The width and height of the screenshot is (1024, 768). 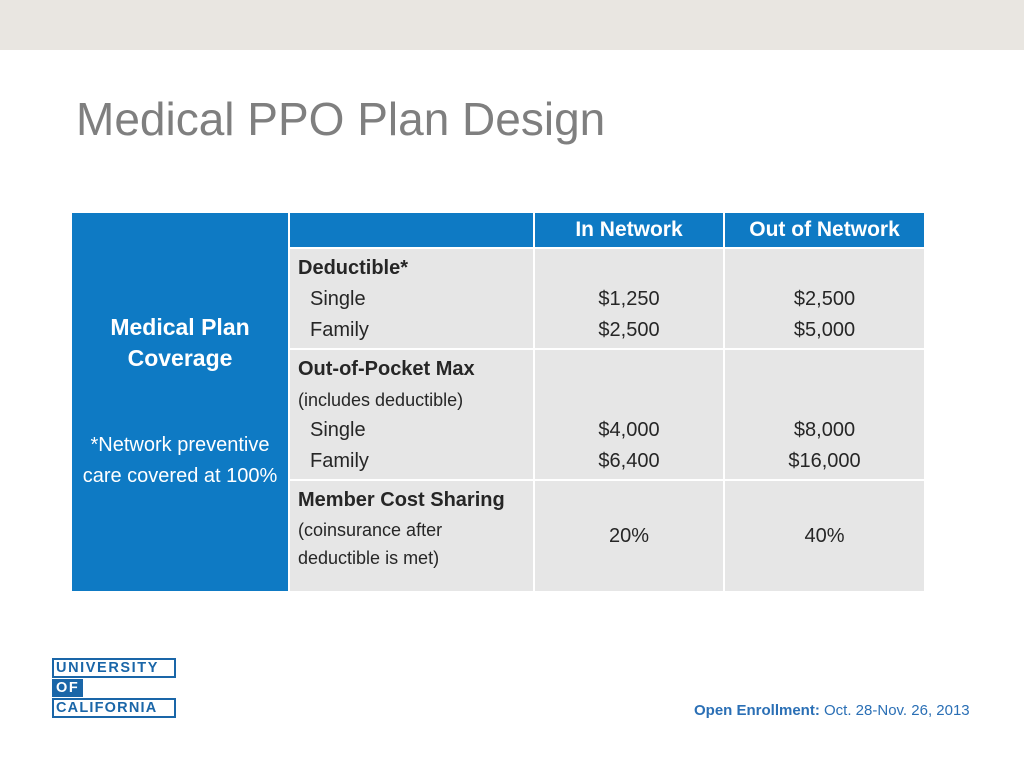 I want to click on oop-family-label: Family, so click(x=339, y=461).